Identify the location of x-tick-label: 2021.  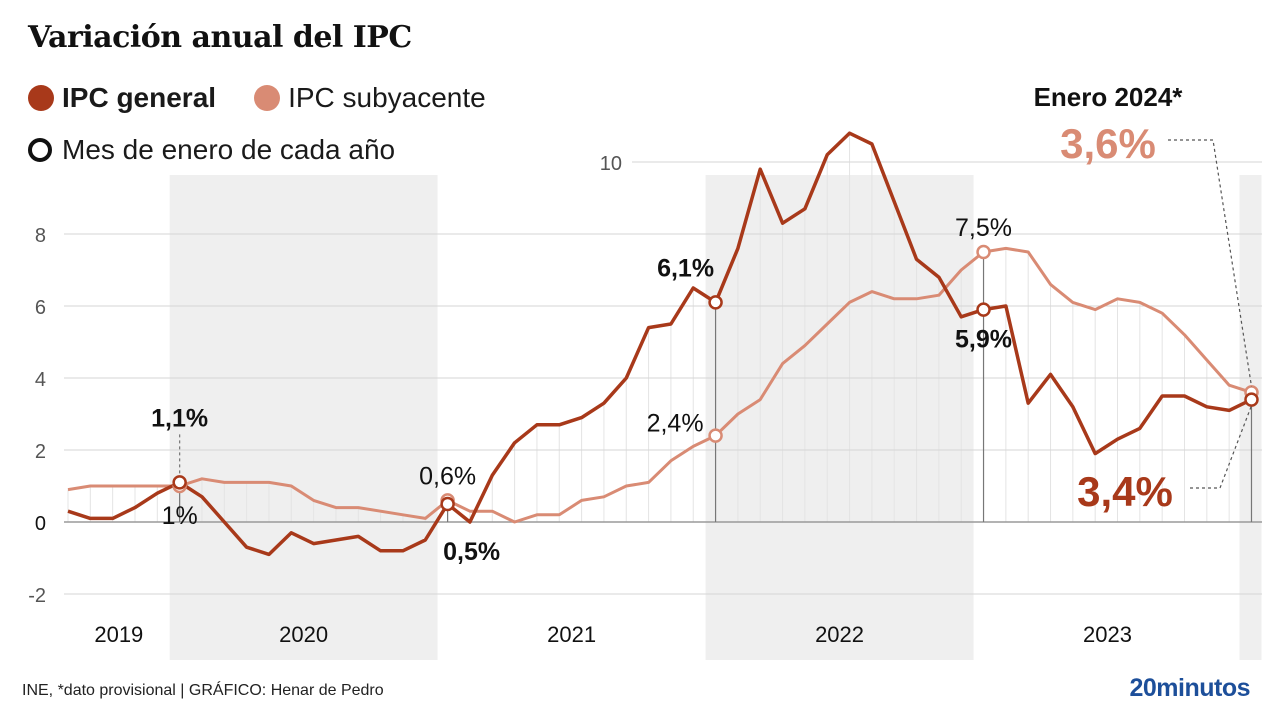
(571, 634).